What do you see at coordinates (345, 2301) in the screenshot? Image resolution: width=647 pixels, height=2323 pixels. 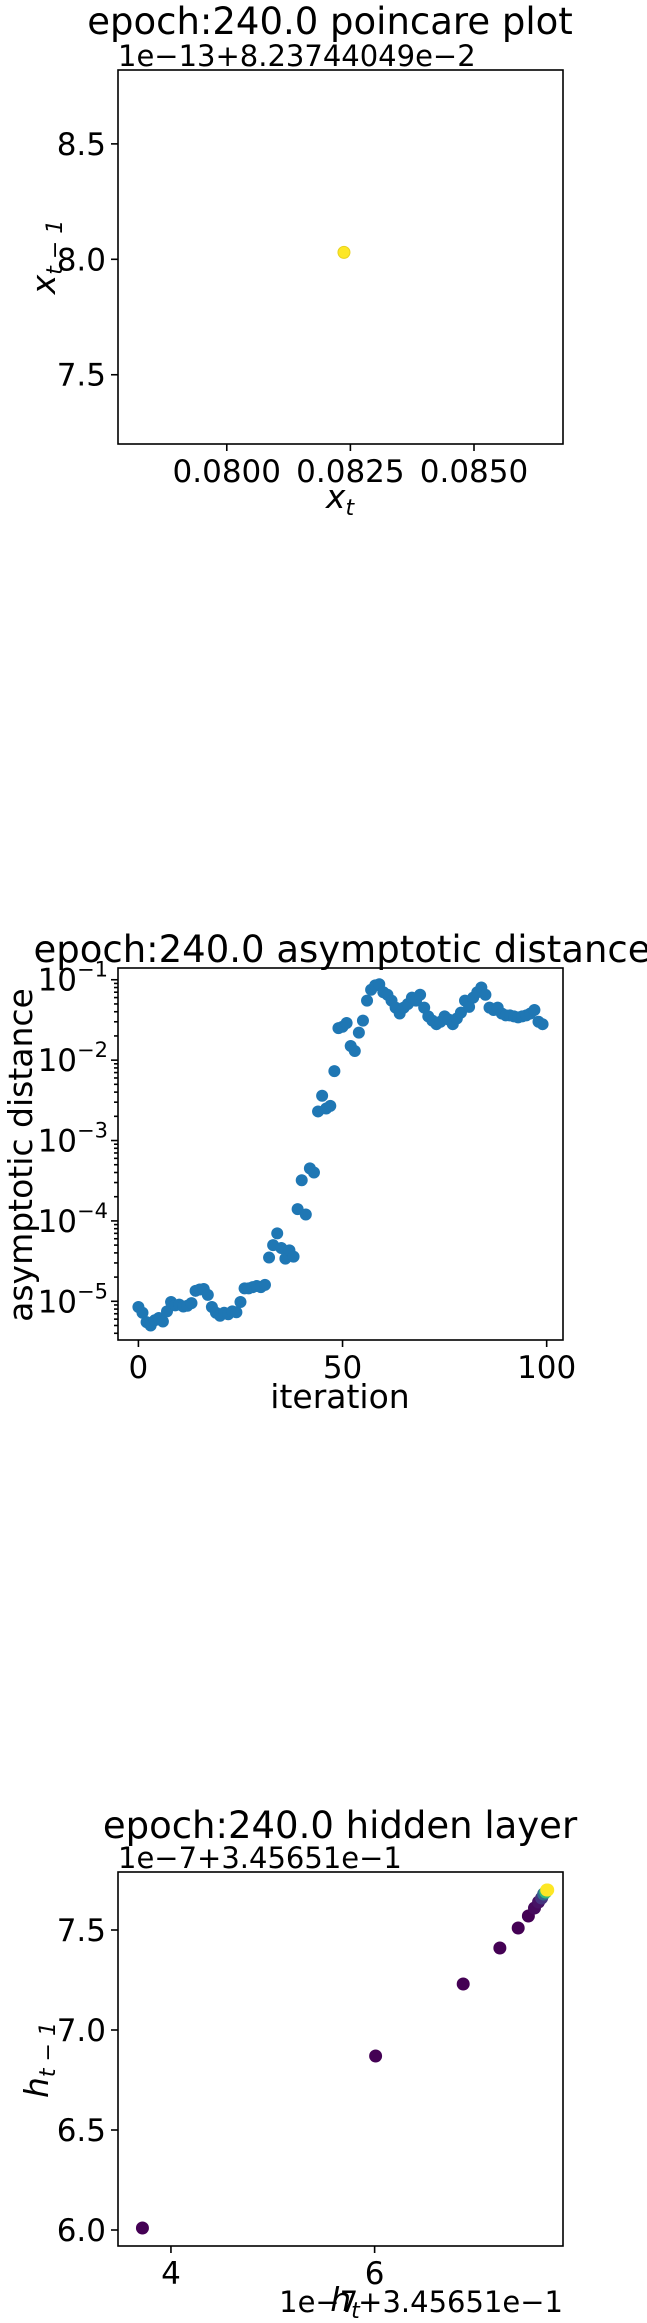 I see `hidden-layer-x-axis-label: ht` at bounding box center [345, 2301].